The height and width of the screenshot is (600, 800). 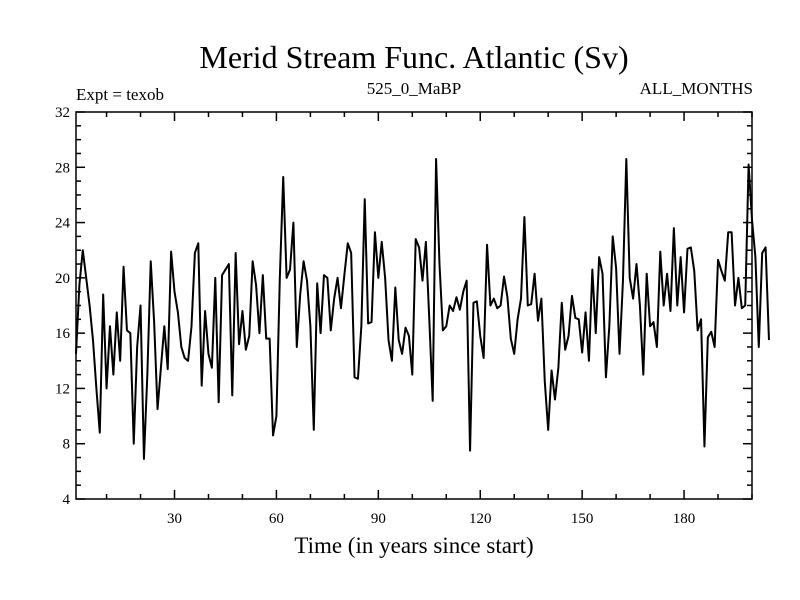 I want to click on x-tick-label: 30, so click(x=174, y=519).